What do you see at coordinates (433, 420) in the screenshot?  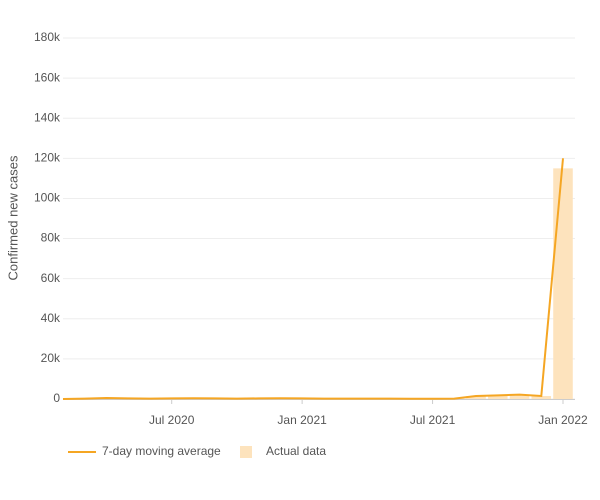 I see `x-tick-label: Jul 2021` at bounding box center [433, 420].